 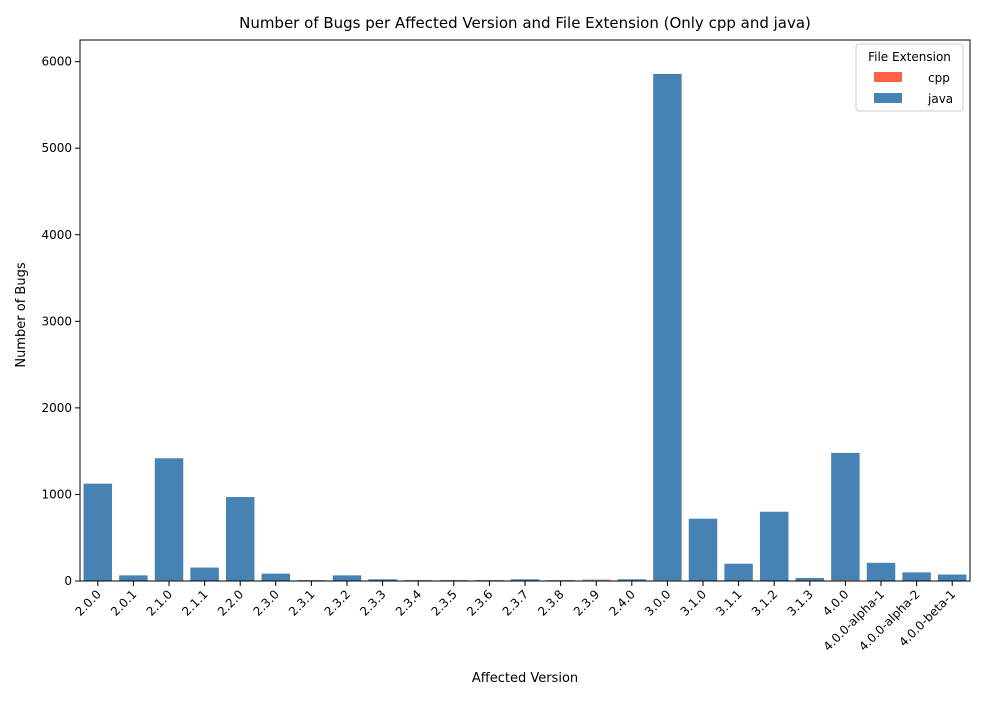 What do you see at coordinates (230, 602) in the screenshot?
I see `x-tick-label: 2.2.0` at bounding box center [230, 602].